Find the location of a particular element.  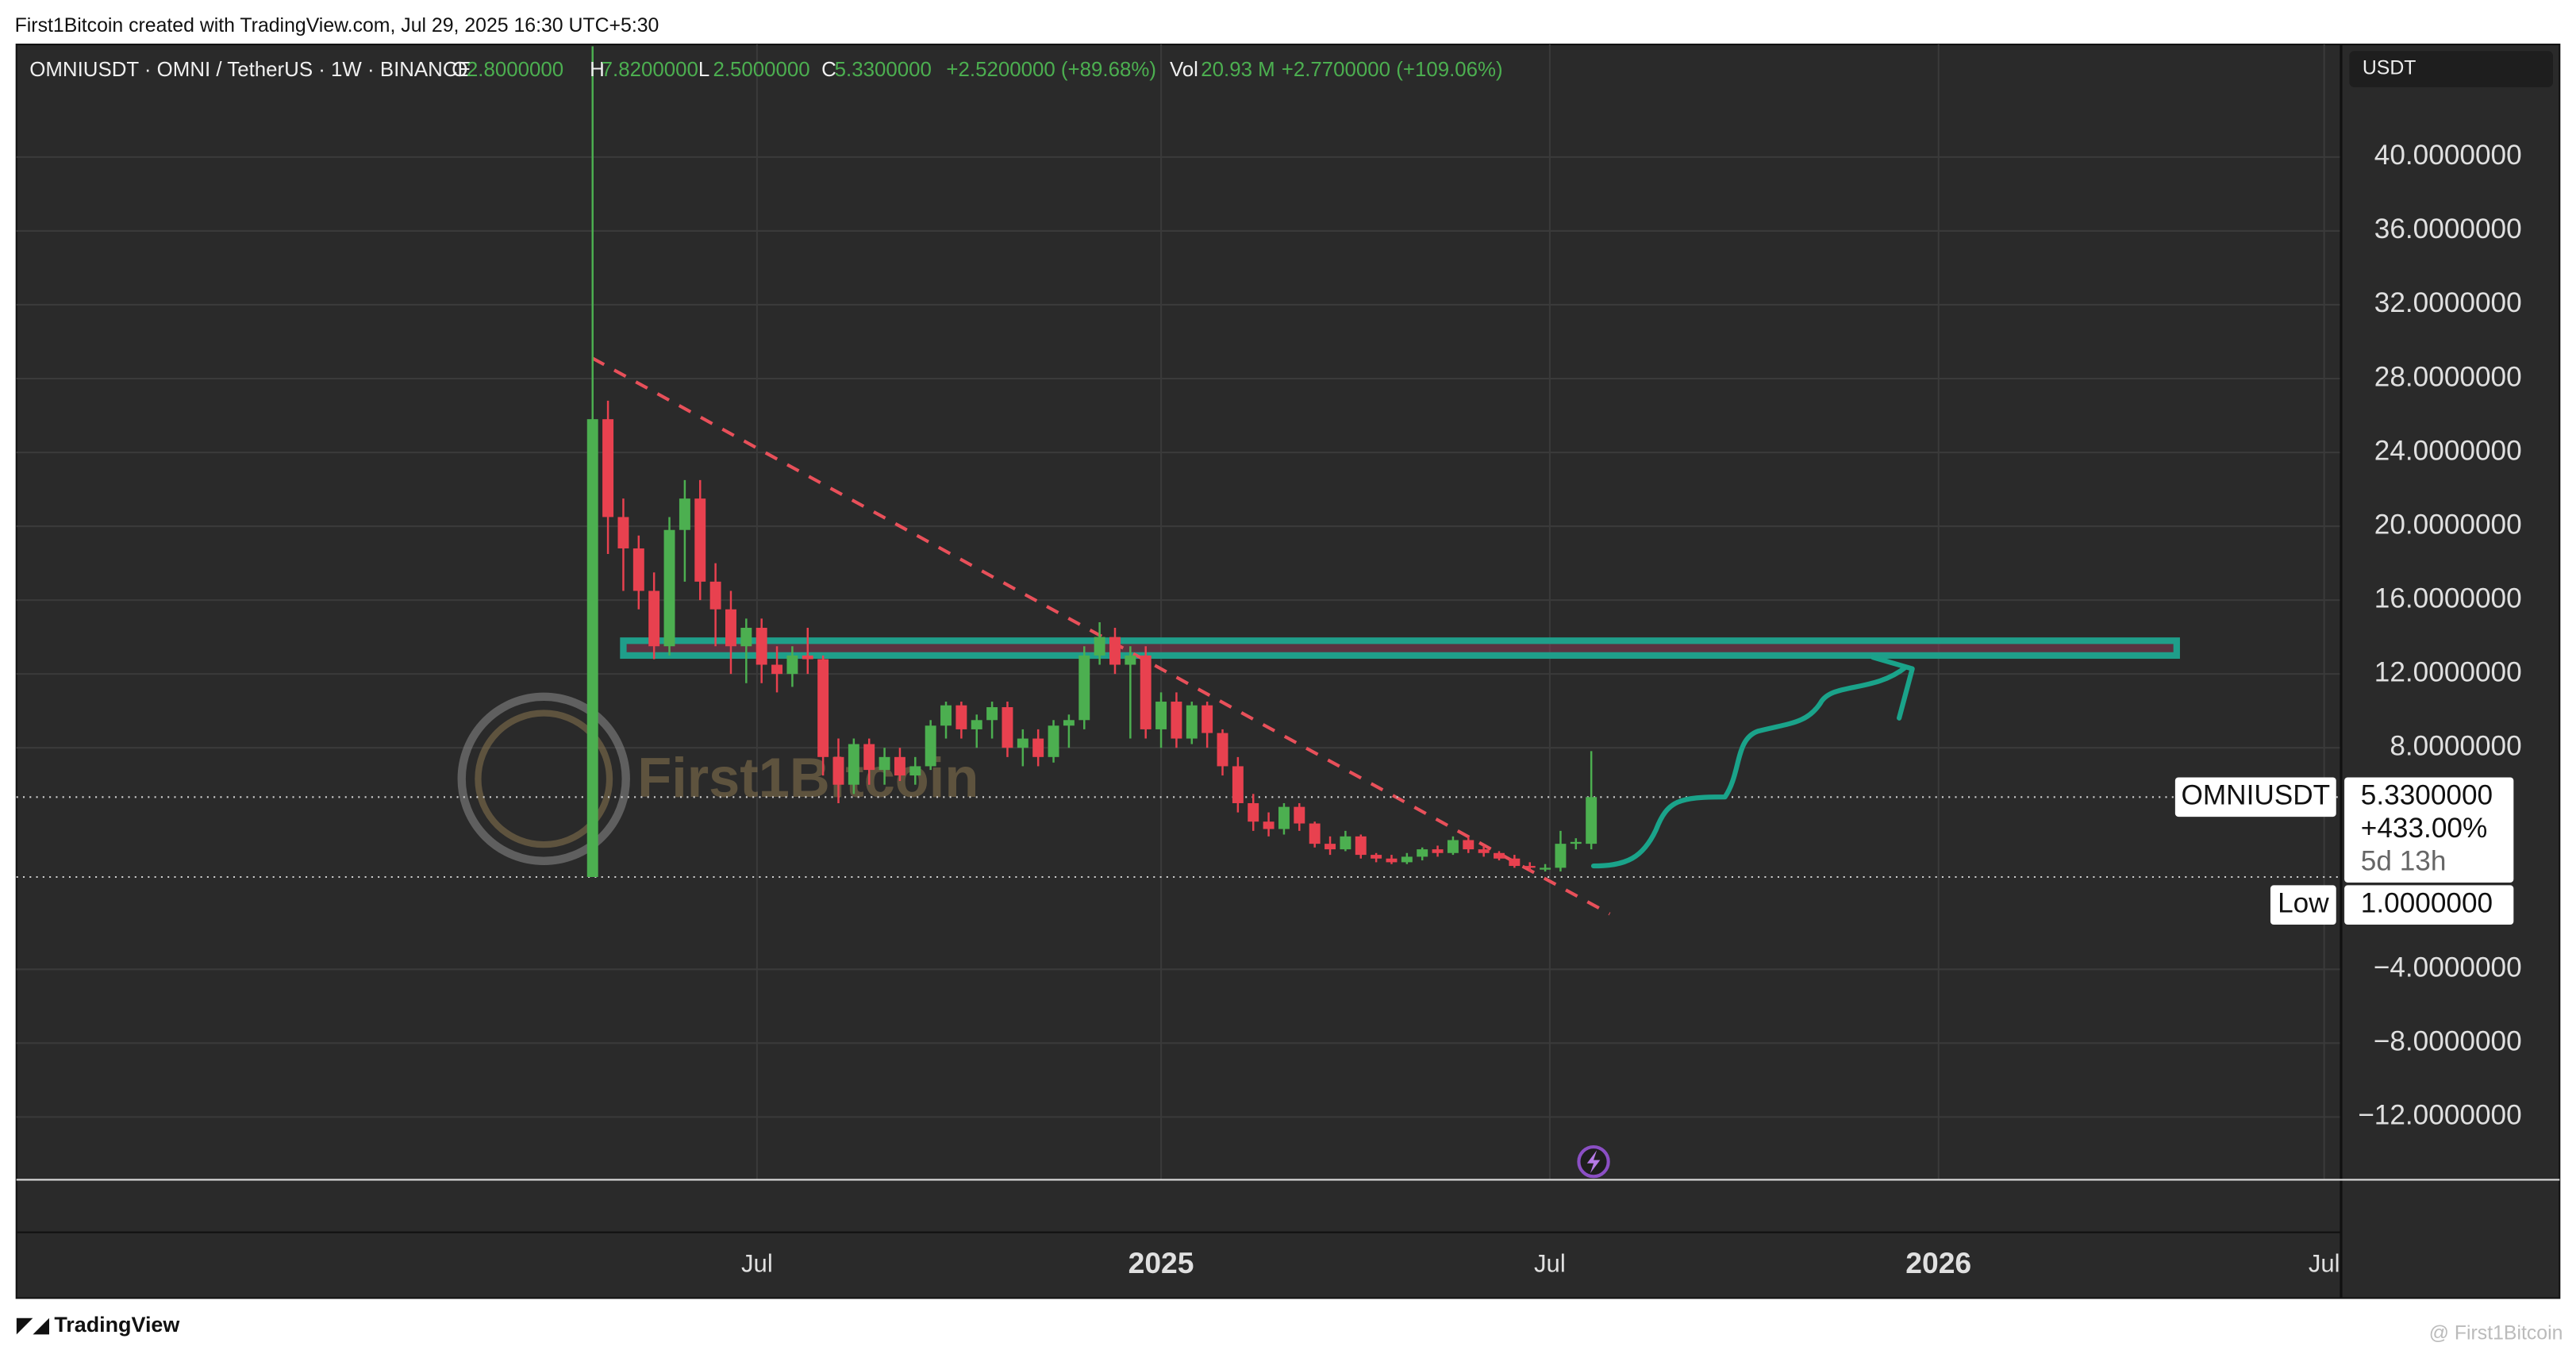

x-tick-label: 2025 is located at coordinates (1161, 1262).